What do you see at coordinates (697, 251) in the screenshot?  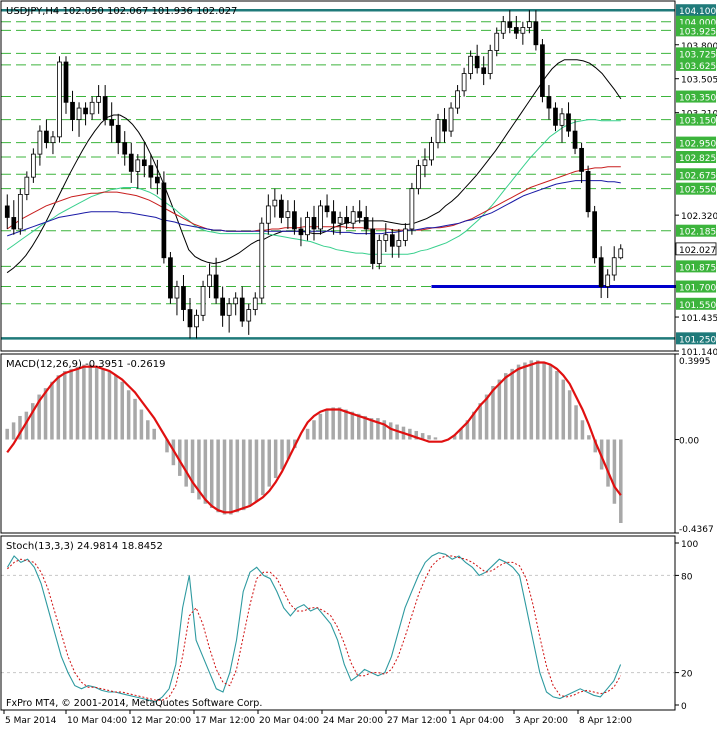 I see `current-price-label: 102.027` at bounding box center [697, 251].